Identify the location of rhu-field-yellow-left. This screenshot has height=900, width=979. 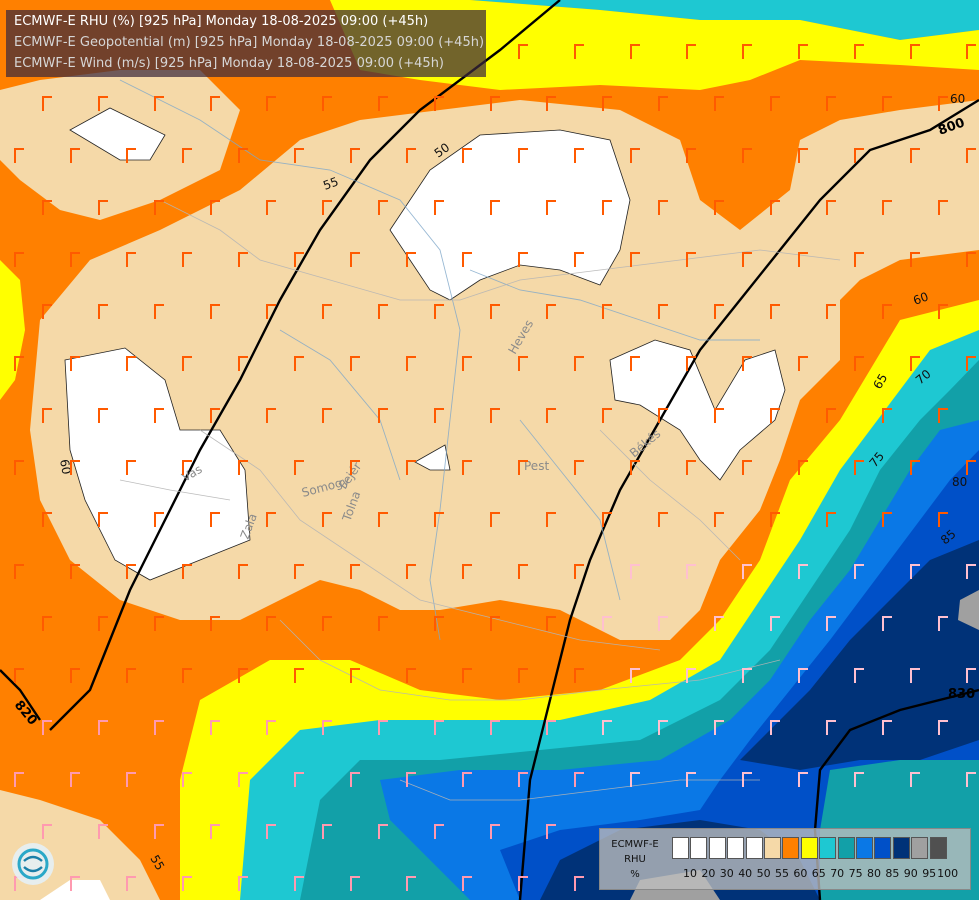
(12, 330).